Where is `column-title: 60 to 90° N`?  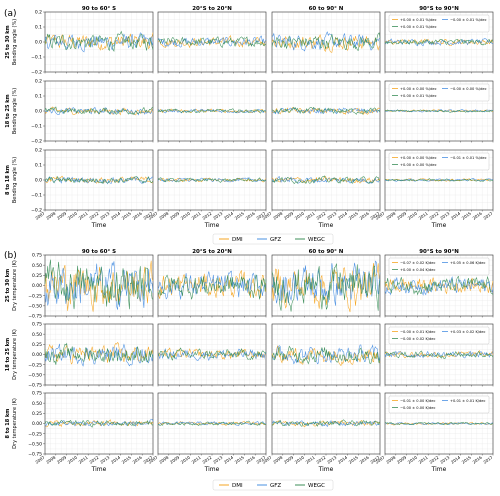
column-title: 60 to 90° N is located at coordinates (326, 252).